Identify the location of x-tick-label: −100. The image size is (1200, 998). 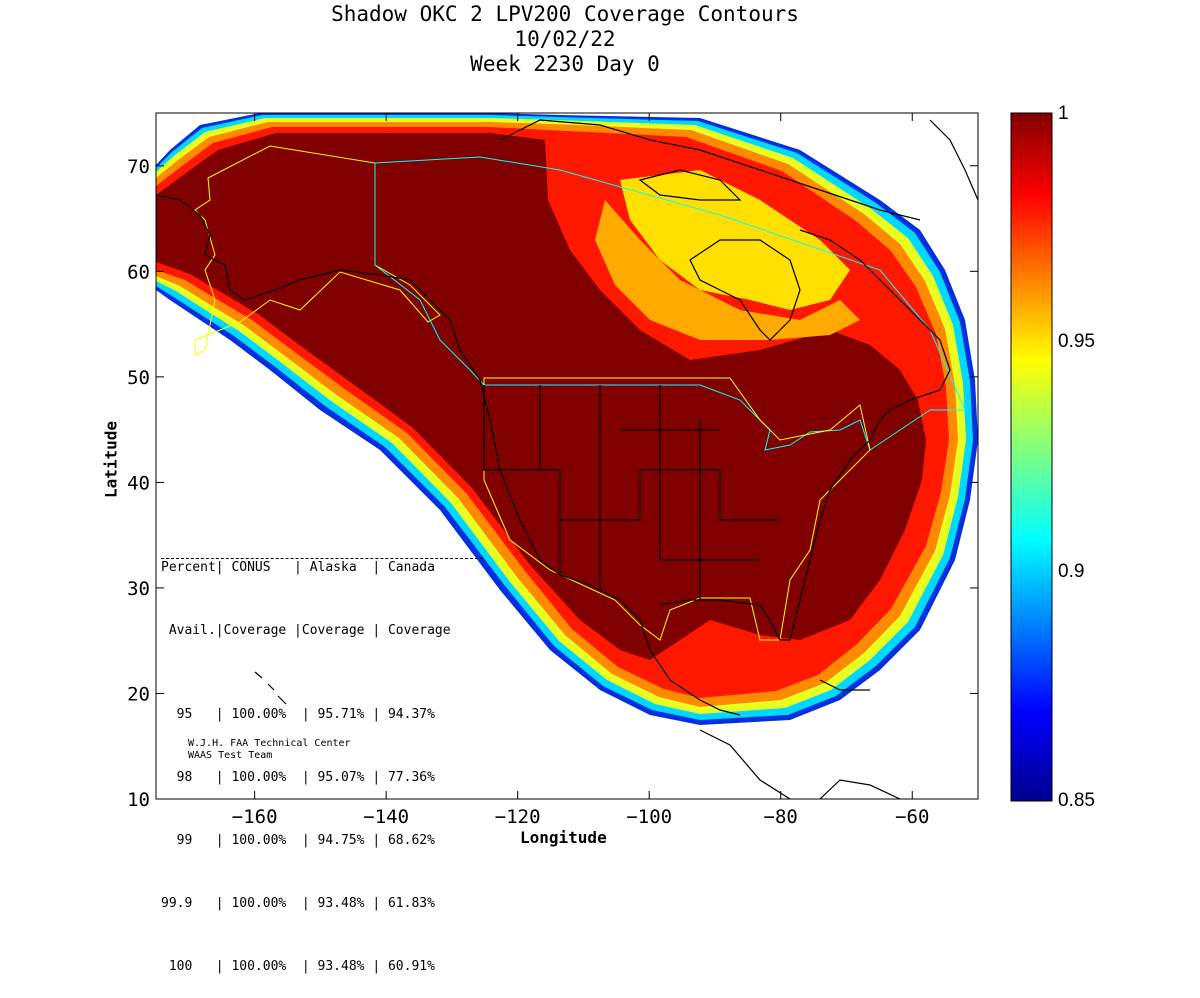
(649, 817).